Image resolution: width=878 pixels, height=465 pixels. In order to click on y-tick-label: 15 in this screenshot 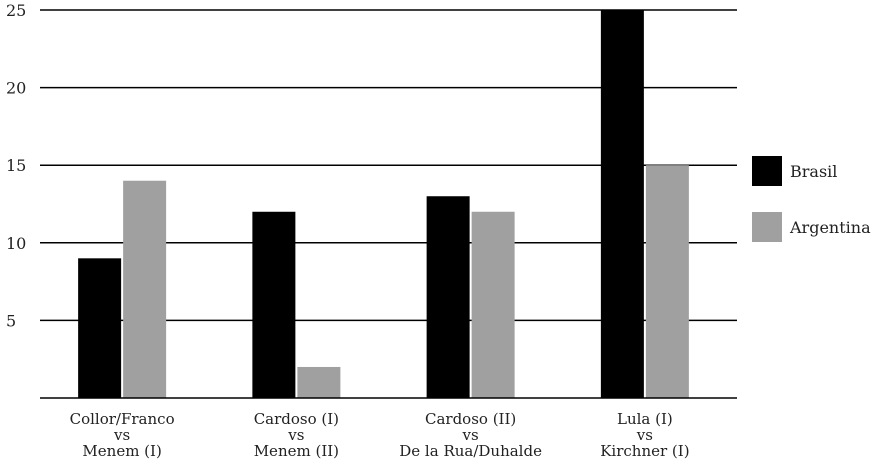, I will do `click(16, 165)`.